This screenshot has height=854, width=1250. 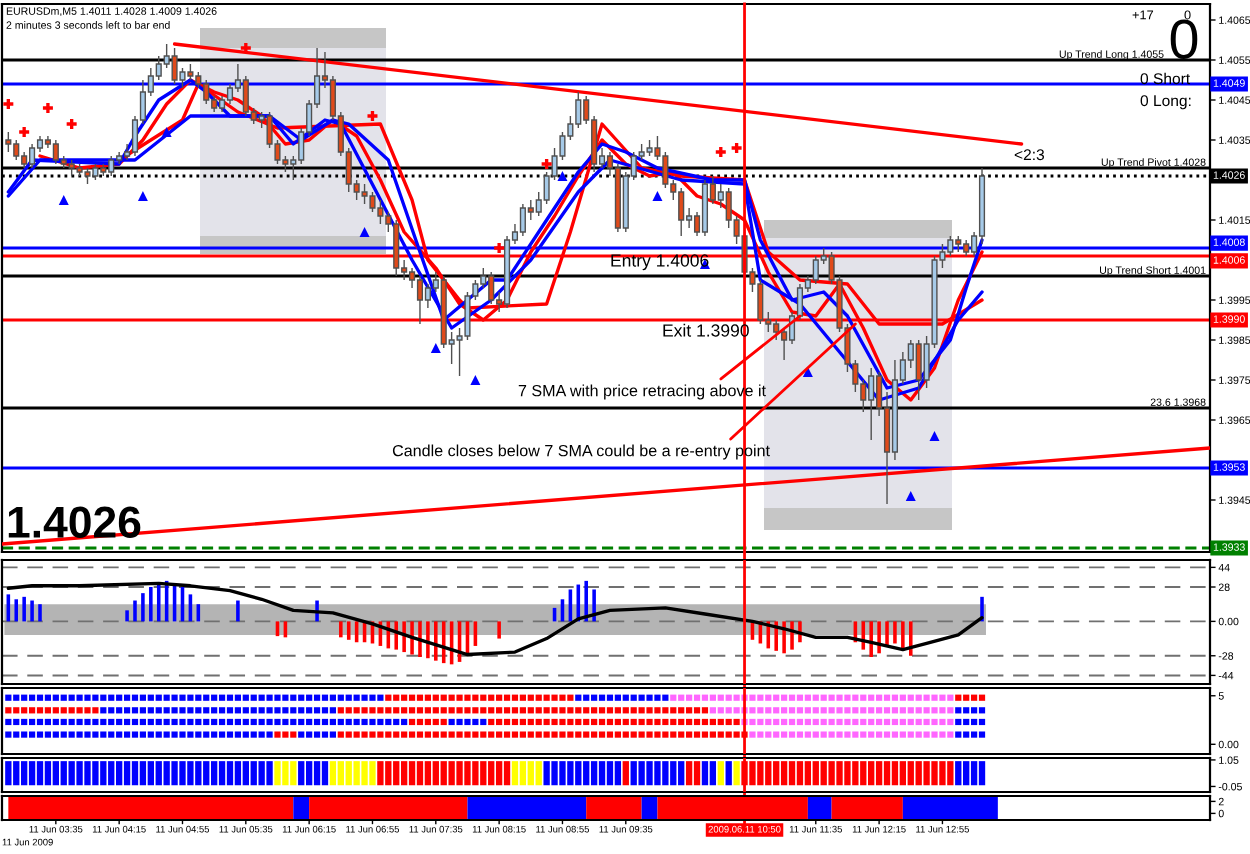 What do you see at coordinates (1184, 39) in the screenshot?
I see `annotation: 0` at bounding box center [1184, 39].